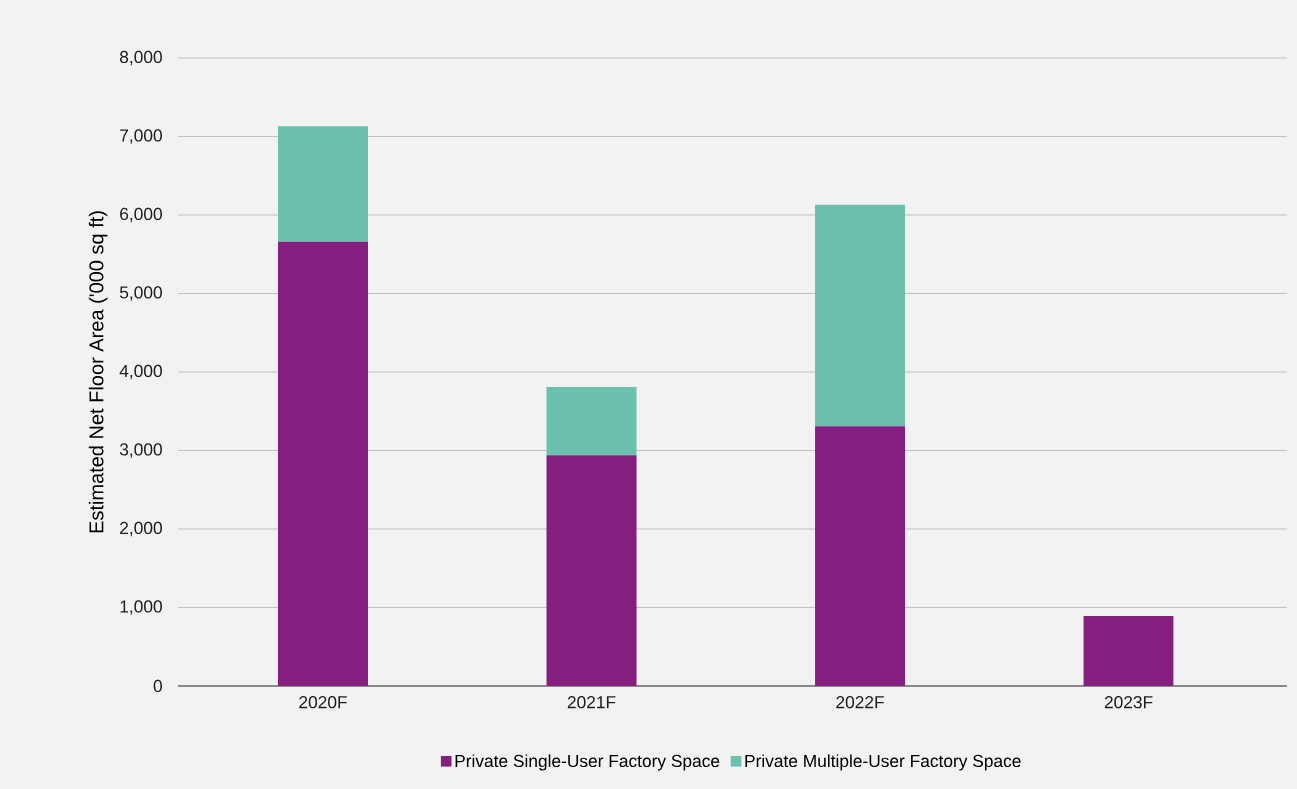 This screenshot has height=789, width=1297. What do you see at coordinates (323, 702) in the screenshot?
I see `x-tick-label: 2020F` at bounding box center [323, 702].